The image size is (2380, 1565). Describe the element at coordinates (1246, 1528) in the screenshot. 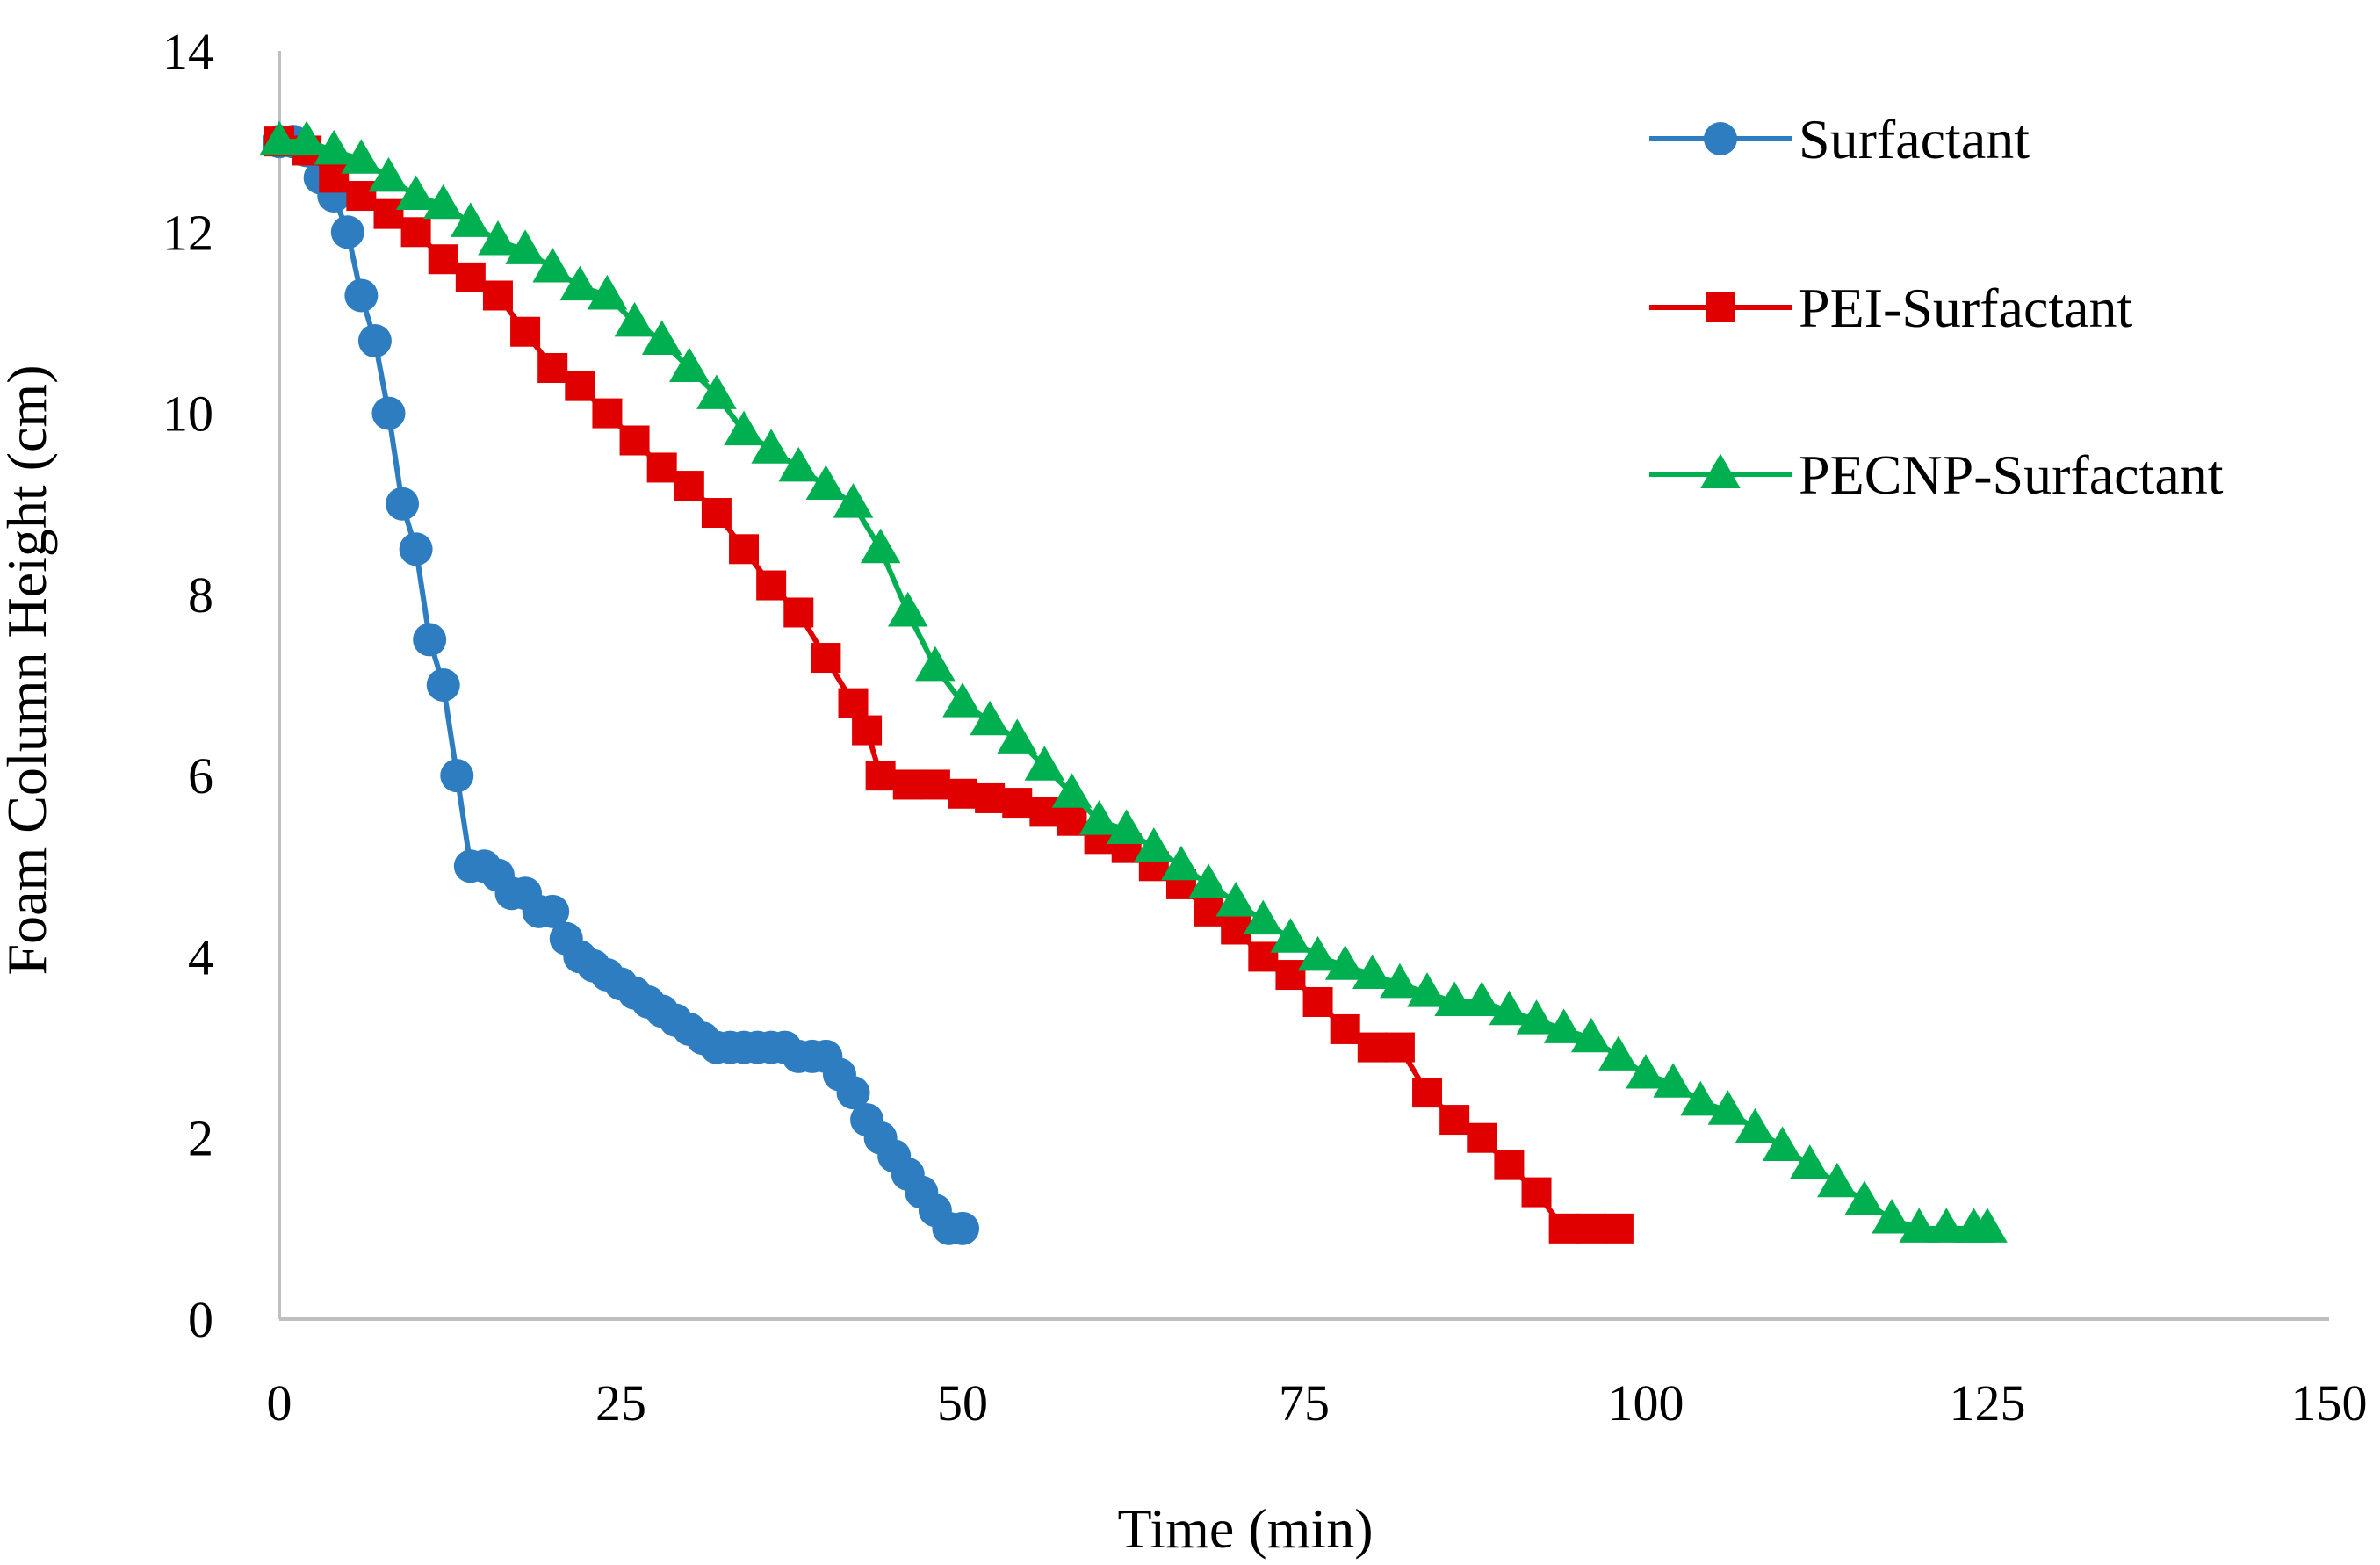

I see `x-axis-title: Time (min)` at that location.